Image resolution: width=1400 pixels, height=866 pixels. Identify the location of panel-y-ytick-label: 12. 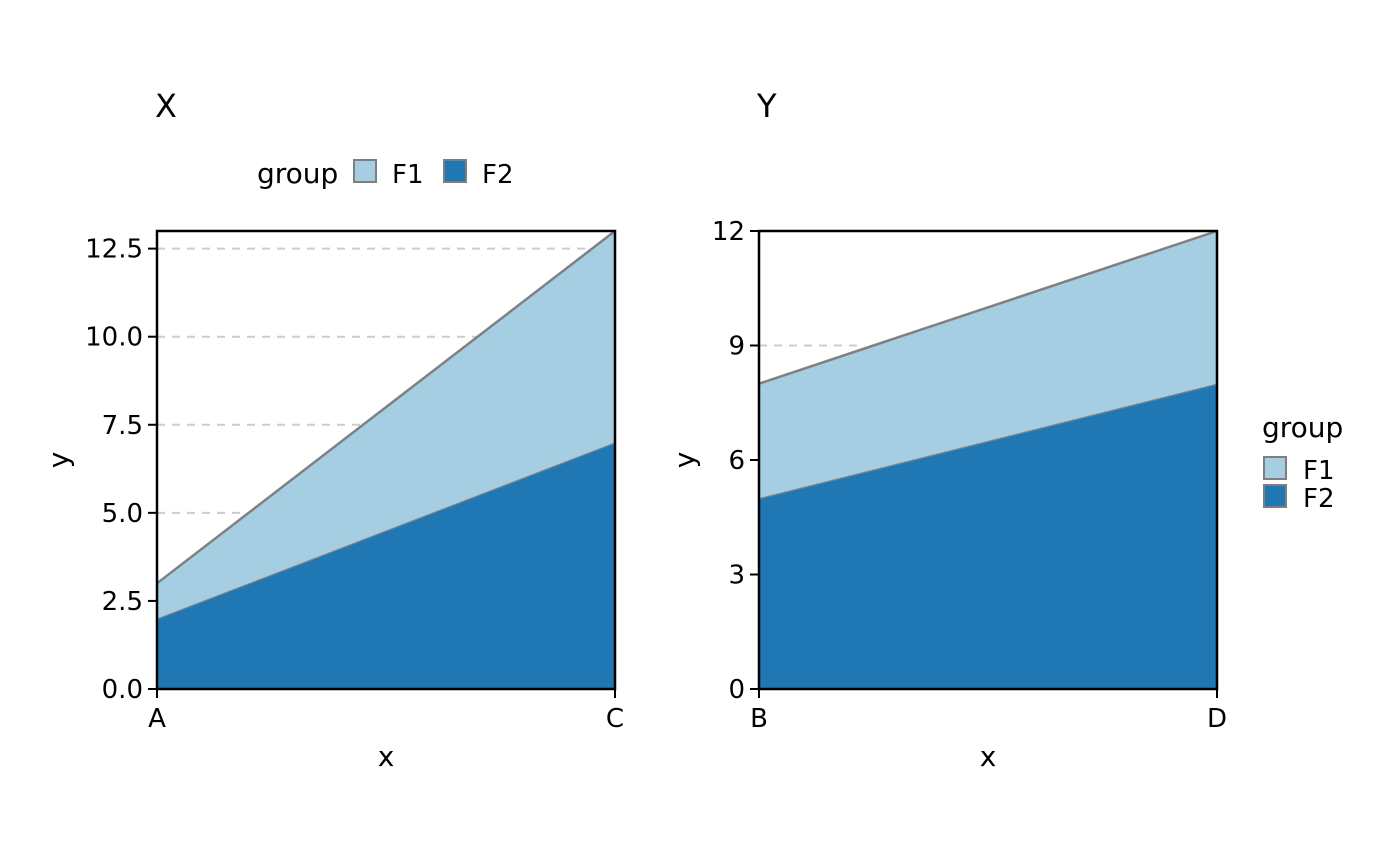
(728, 232).